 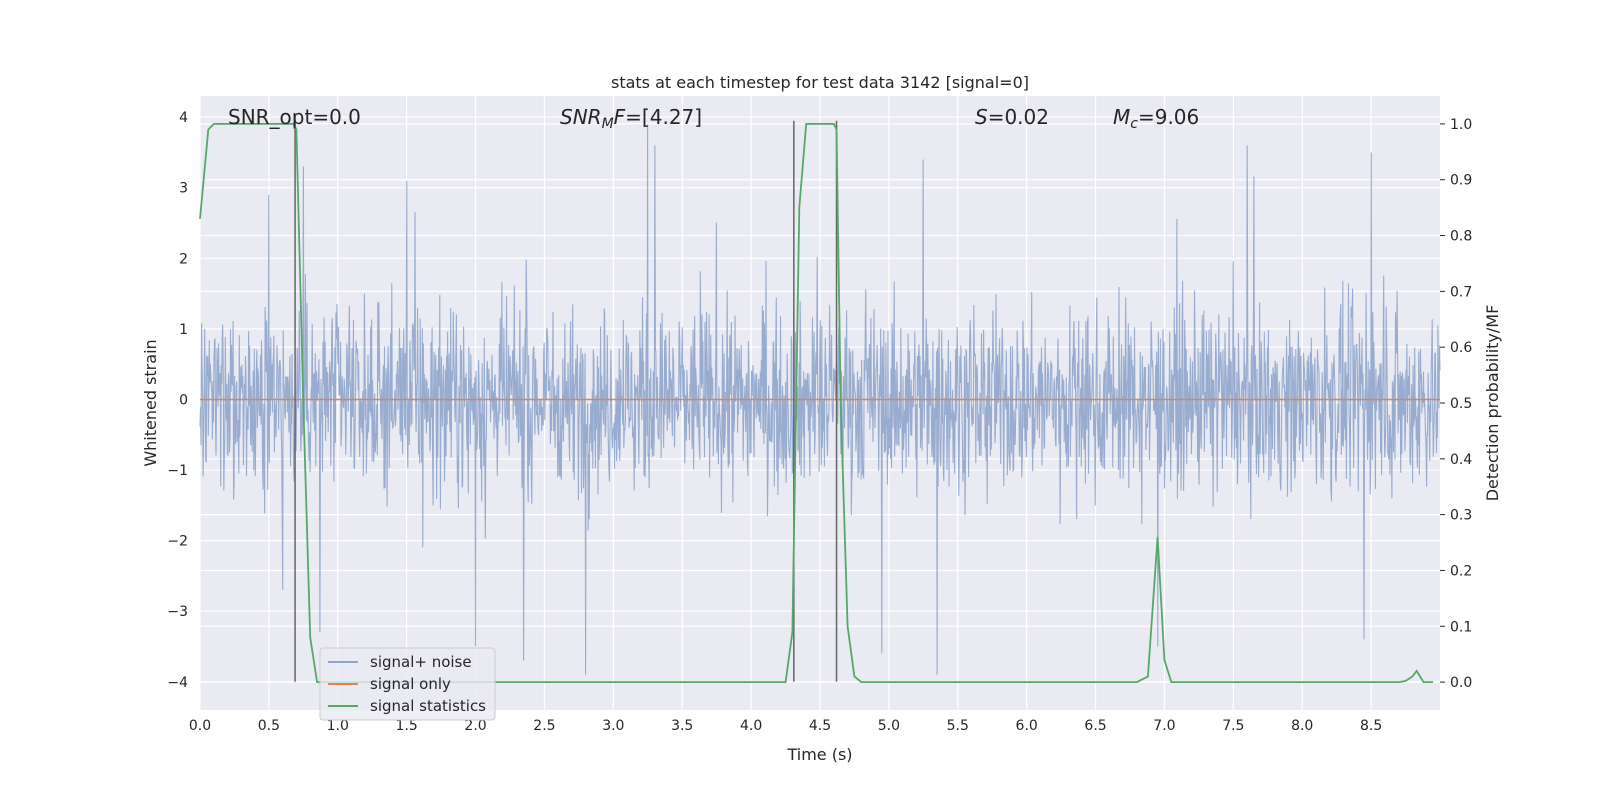 I want to click on y-tick-label: 3, so click(x=183, y=189).